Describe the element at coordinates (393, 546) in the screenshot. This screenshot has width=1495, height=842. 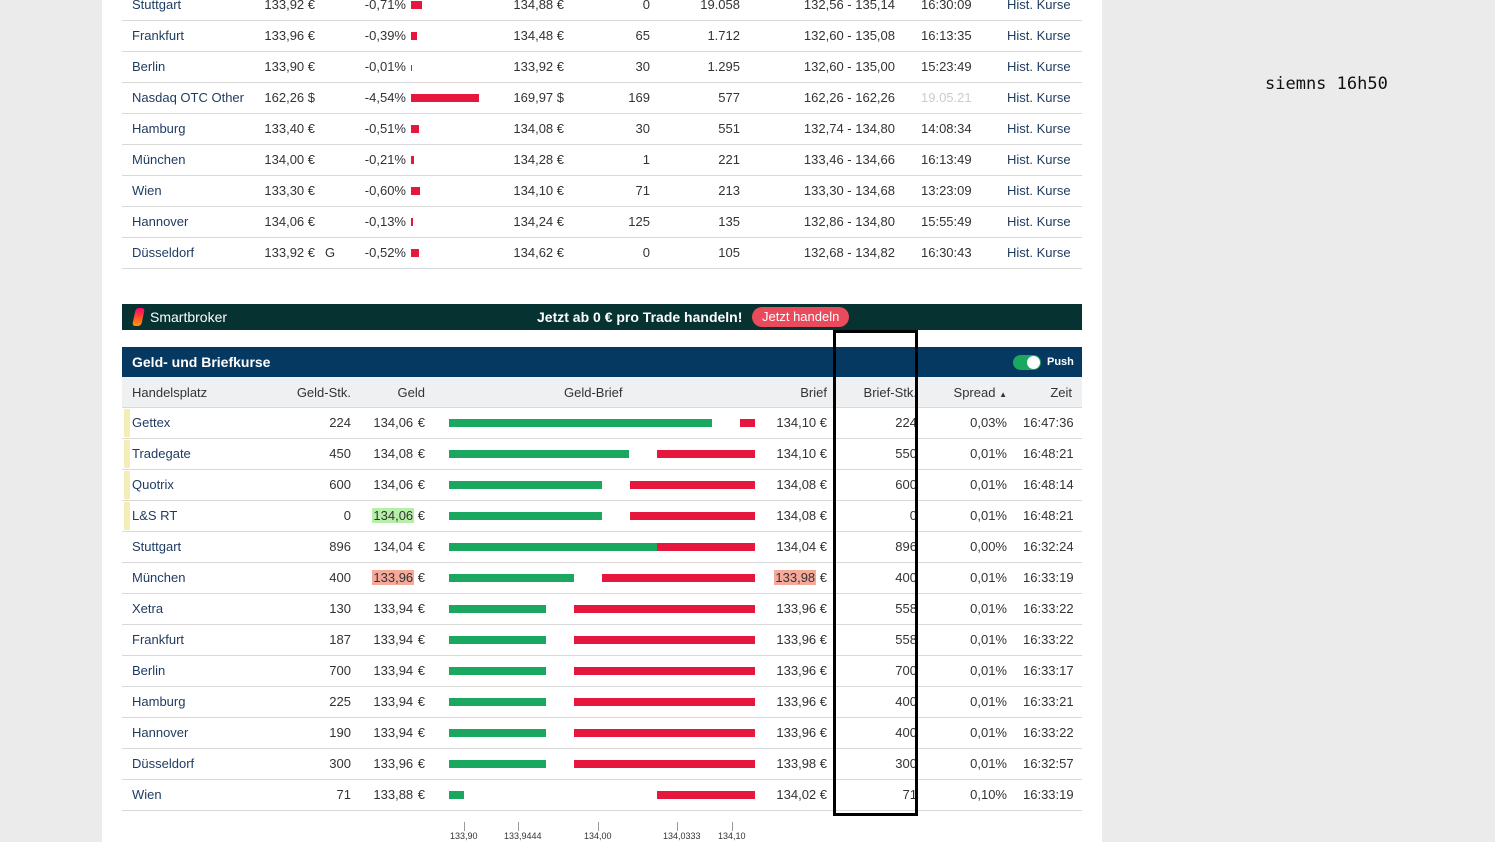
I see `bid-value: 134,04` at that location.